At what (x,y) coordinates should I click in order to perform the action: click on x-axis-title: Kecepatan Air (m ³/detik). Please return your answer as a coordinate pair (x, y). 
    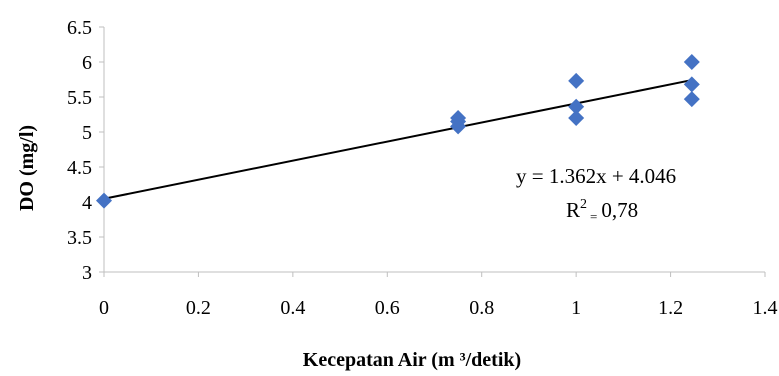
    Looking at the image, I should click on (412, 360).